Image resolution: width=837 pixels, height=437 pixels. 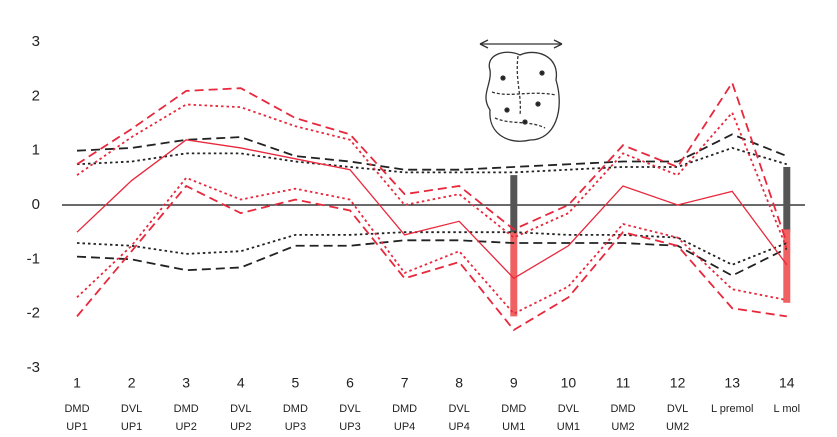 What do you see at coordinates (33, 258) in the screenshot?
I see `y-tick-label: -1` at bounding box center [33, 258].